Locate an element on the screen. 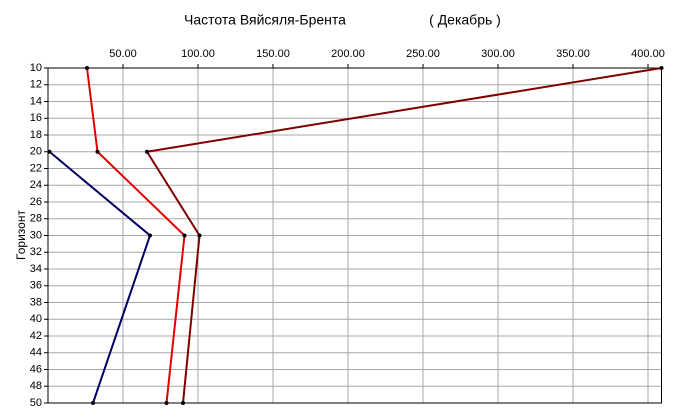 This screenshot has width=675, height=419. y-tick-label: 38 is located at coordinates (36, 302).